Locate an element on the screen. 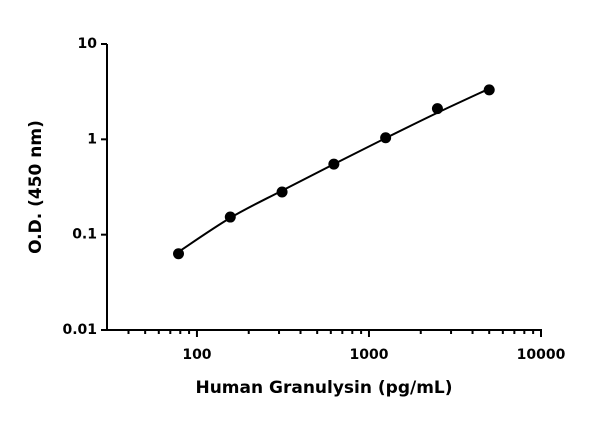  y-tick-label: 0.1 is located at coordinates (84, 235).